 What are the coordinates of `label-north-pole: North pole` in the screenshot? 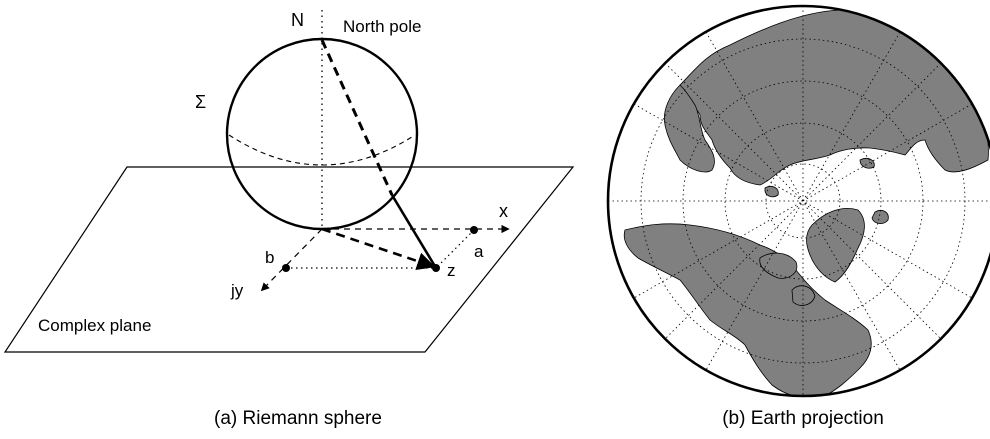 It's located at (382, 26).